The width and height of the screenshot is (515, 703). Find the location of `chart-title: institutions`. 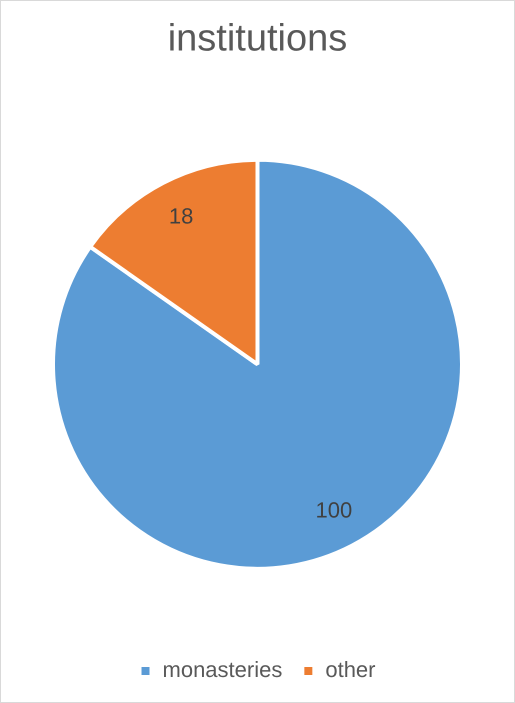

chart-title: institutions is located at coordinates (258, 38).